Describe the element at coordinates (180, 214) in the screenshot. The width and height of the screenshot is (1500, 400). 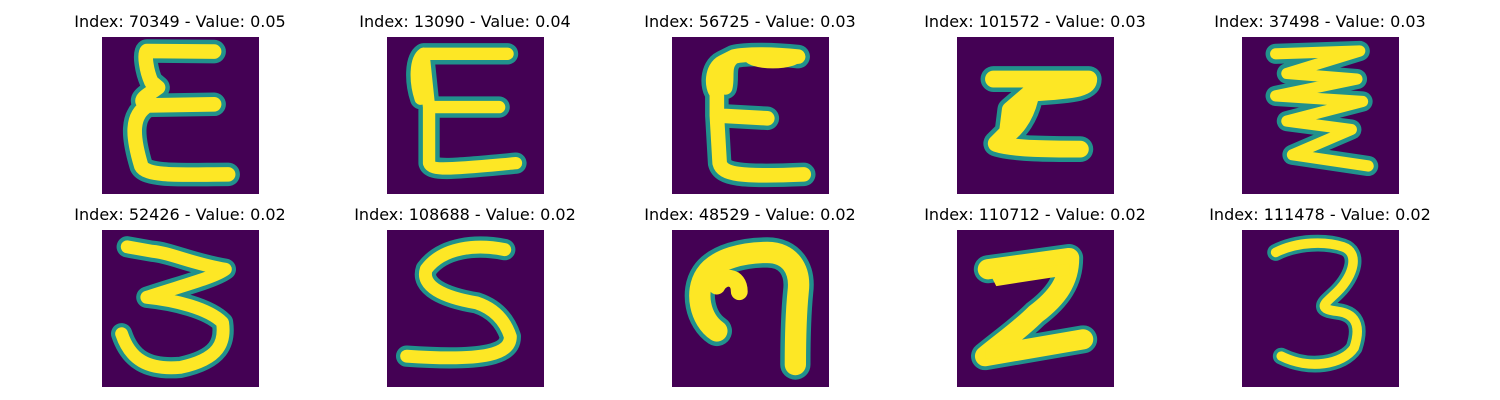
I see `panel-title: Index: 52426 - Value: 0.02` at that location.